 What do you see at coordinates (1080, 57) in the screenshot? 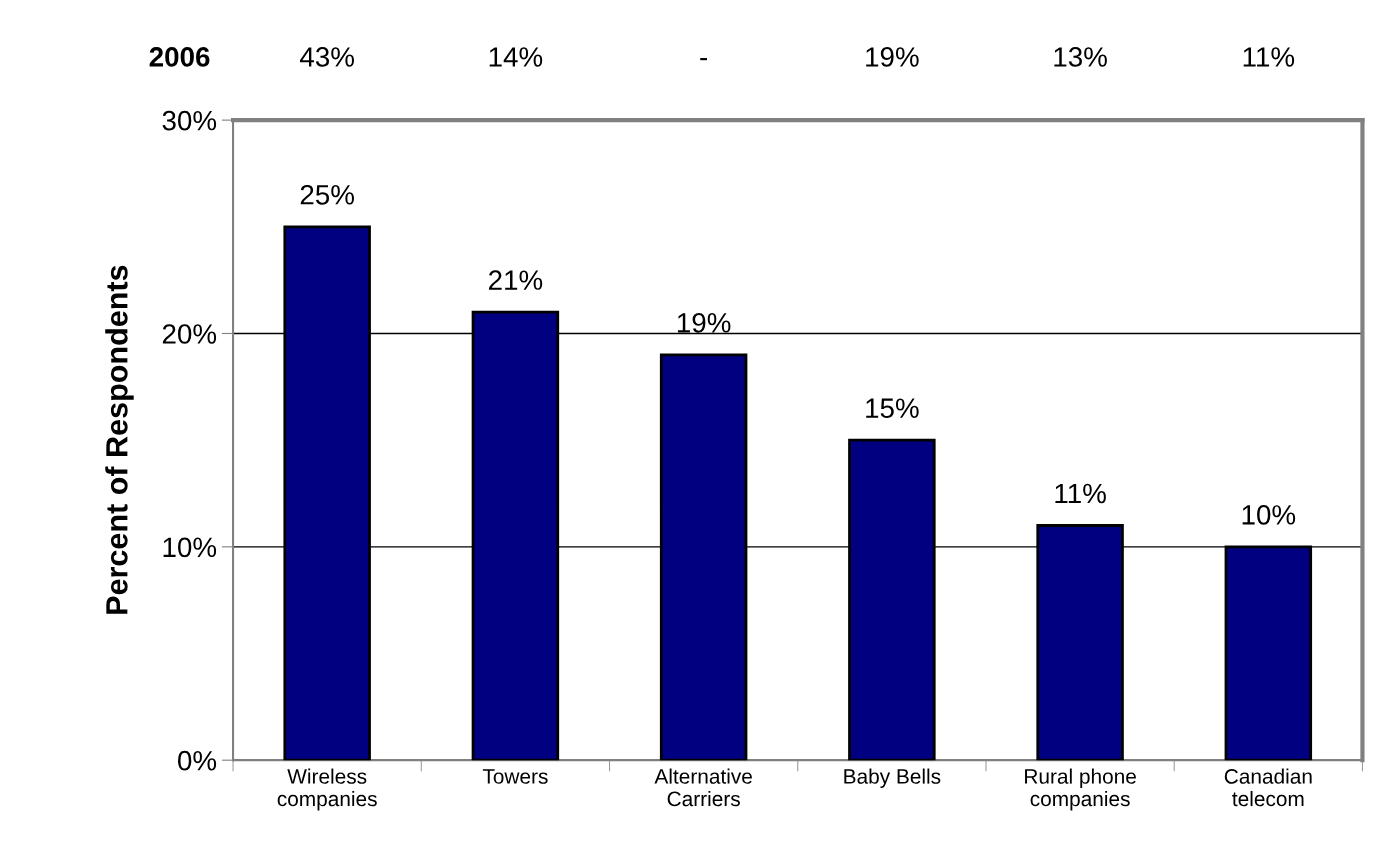
I see `text: 13%` at bounding box center [1080, 57].